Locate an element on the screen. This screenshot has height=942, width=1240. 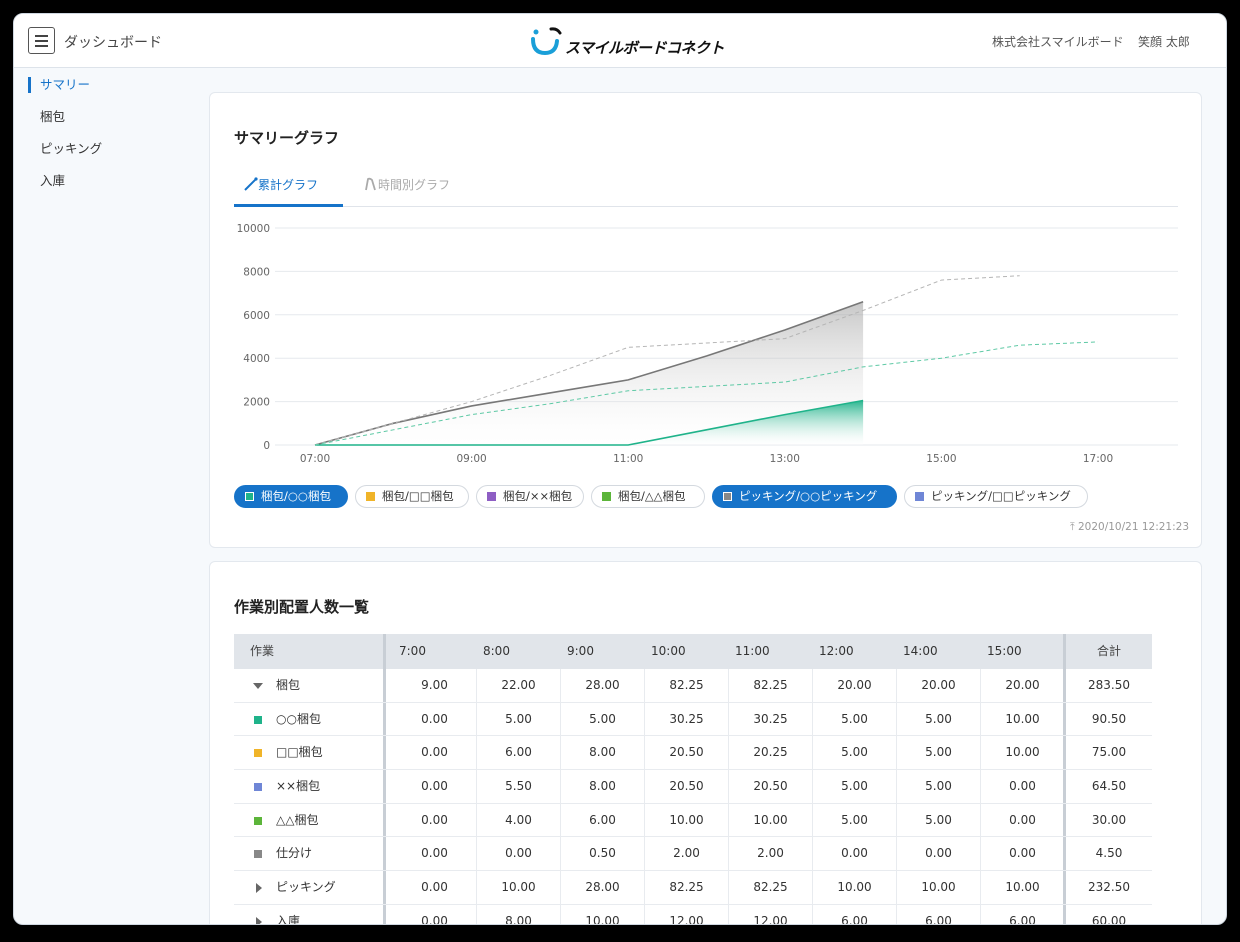
user-name: 笑顔 太郎 is located at coordinates (1164, 42).